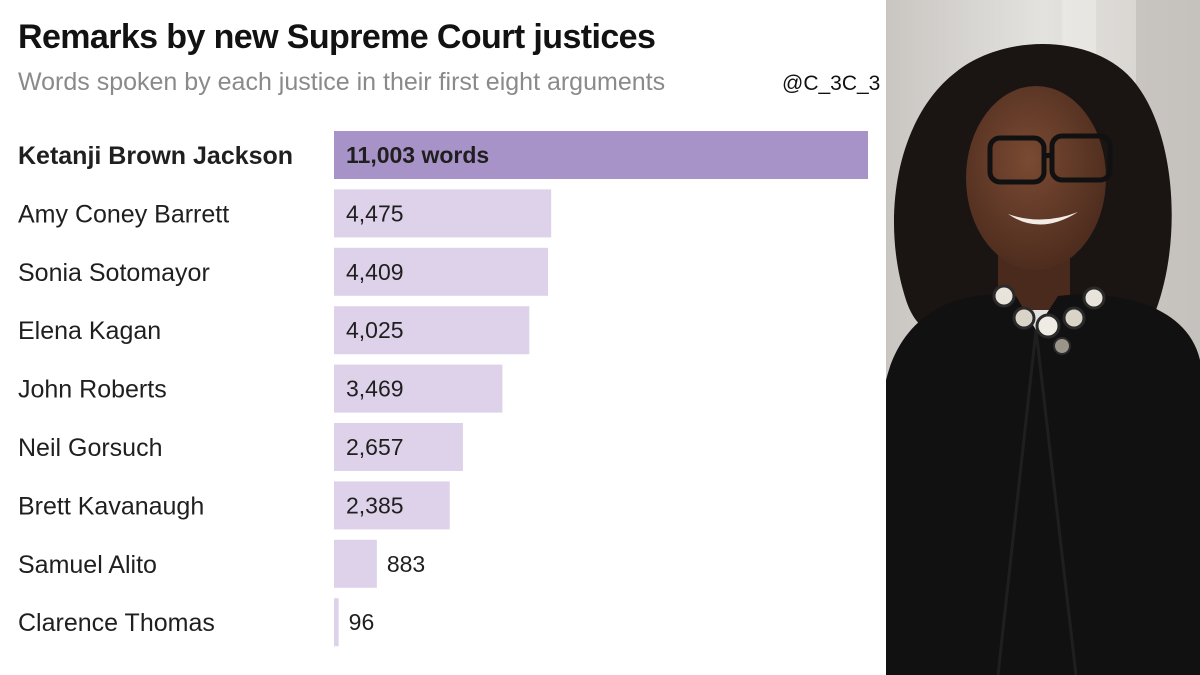 Image resolution: width=1200 pixels, height=675 pixels. What do you see at coordinates (89, 331) in the screenshot?
I see `category-label: Elena Kagan` at bounding box center [89, 331].